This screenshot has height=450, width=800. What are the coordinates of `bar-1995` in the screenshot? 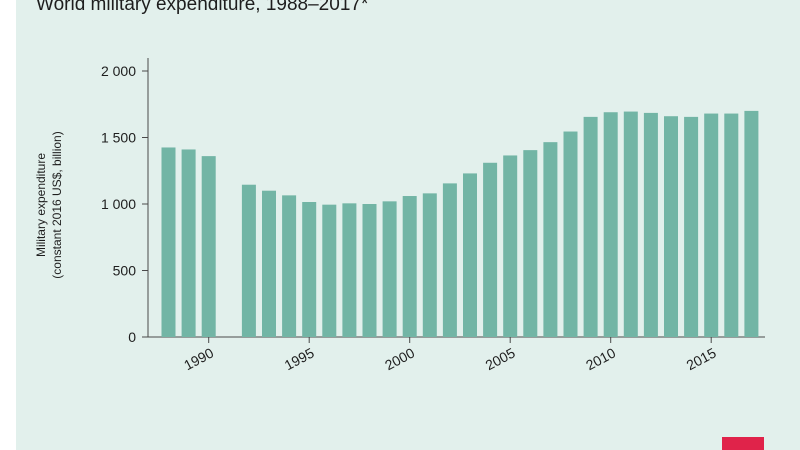 It's located at (309, 269).